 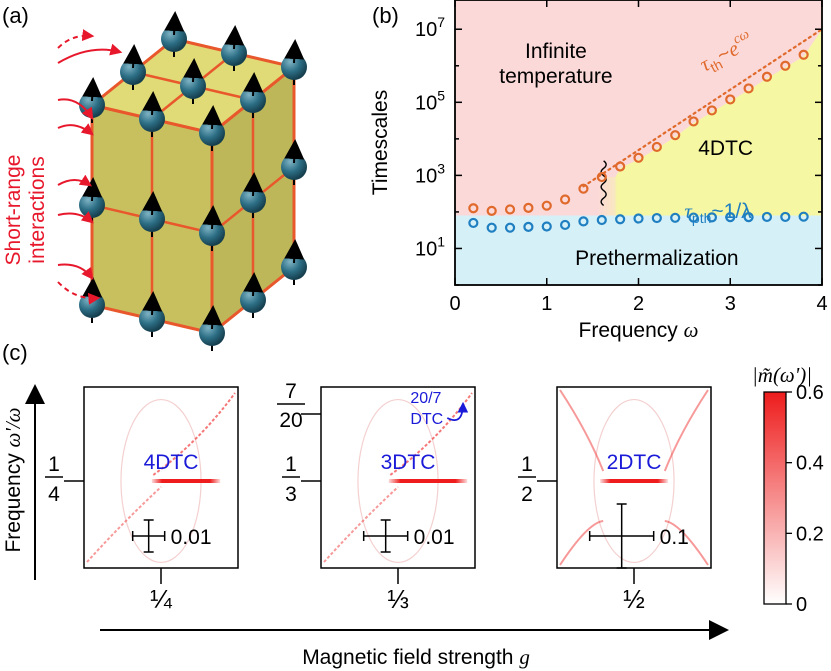 I want to click on panel-label-a: (a), so click(x=15, y=15).